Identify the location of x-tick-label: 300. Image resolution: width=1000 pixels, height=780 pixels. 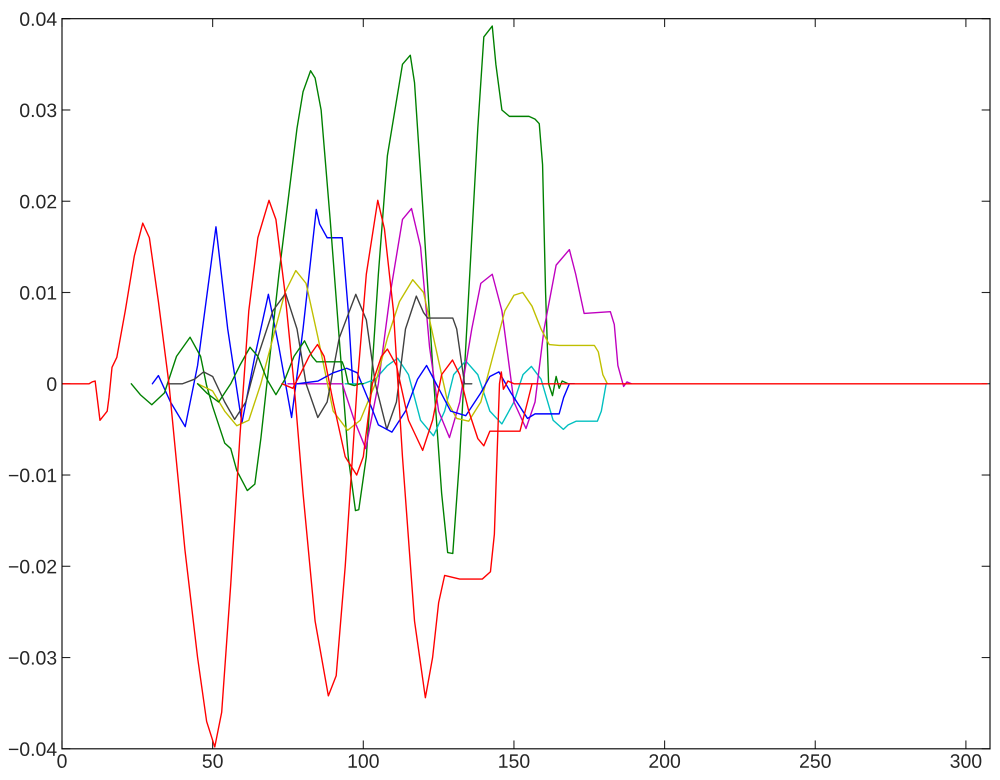
(966, 761).